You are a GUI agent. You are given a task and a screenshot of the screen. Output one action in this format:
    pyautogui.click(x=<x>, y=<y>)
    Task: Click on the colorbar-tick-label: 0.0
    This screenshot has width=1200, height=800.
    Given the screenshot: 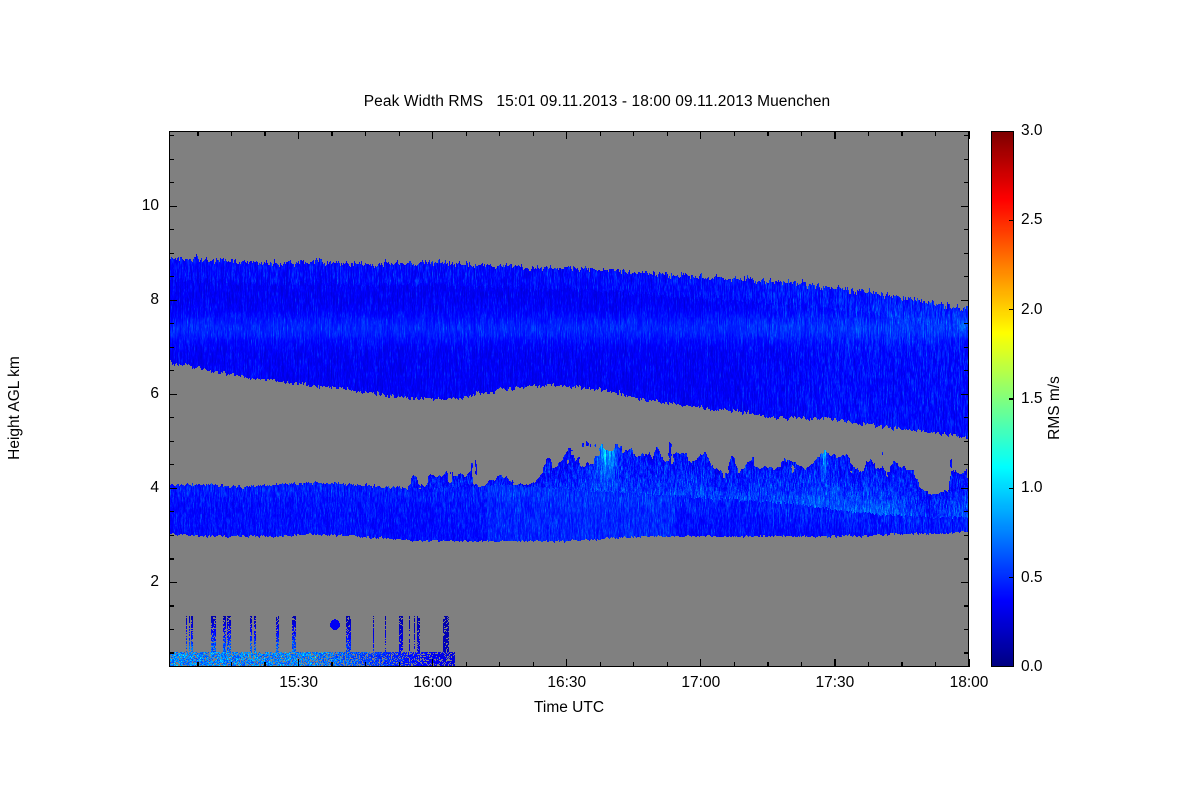 What is the action you would take?
    pyautogui.click(x=1032, y=666)
    